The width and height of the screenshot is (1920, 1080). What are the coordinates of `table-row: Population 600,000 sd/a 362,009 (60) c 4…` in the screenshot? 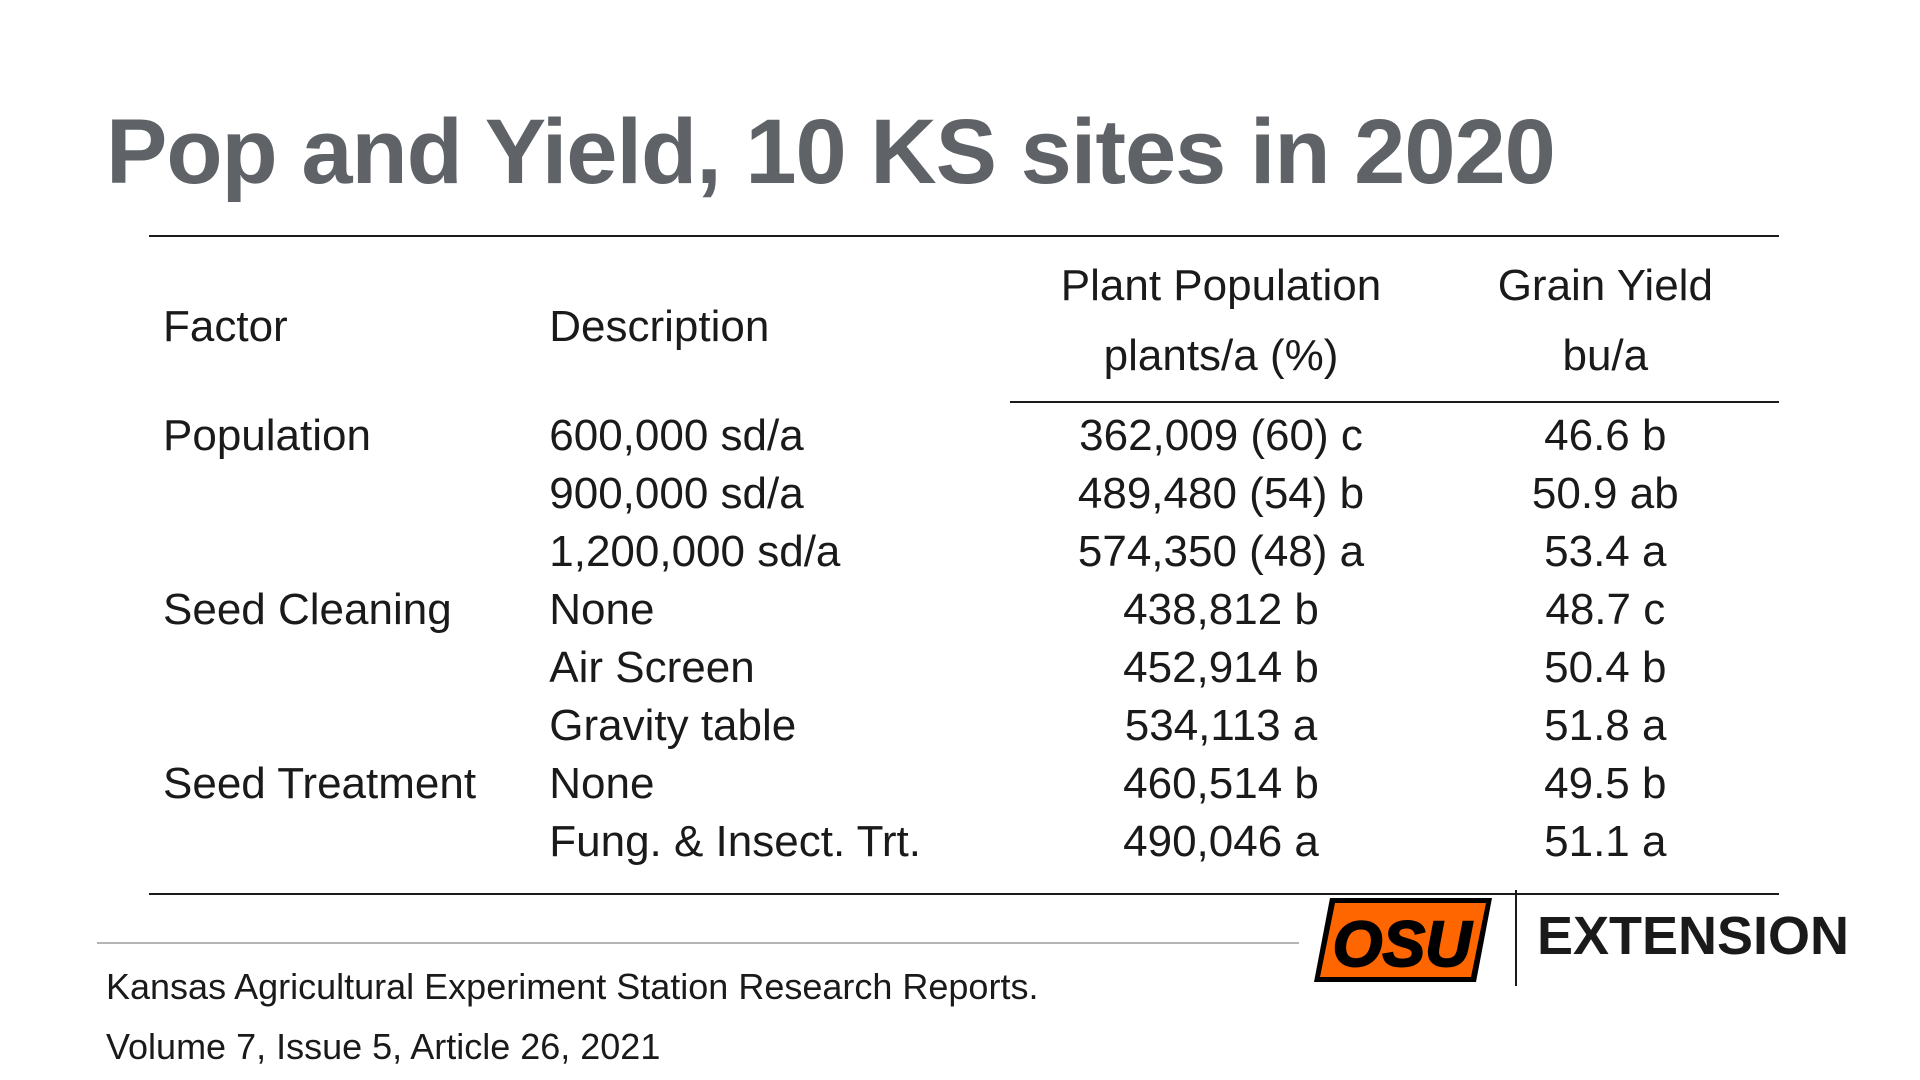 It's located at (964, 433).